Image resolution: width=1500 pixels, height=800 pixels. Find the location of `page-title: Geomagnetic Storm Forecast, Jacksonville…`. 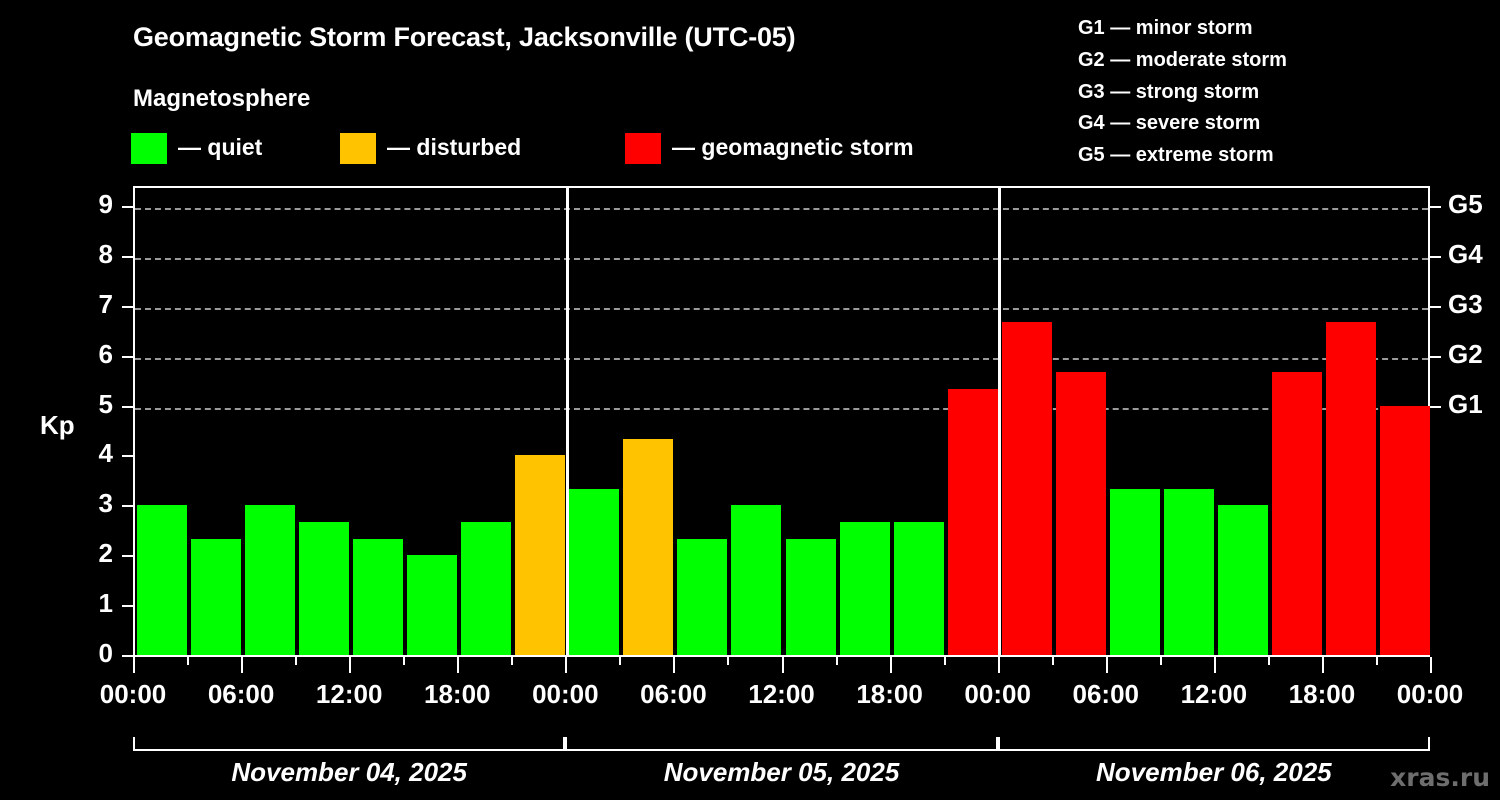

page-title: Geomagnetic Storm Forecast, Jacksonville… is located at coordinates (464, 37).